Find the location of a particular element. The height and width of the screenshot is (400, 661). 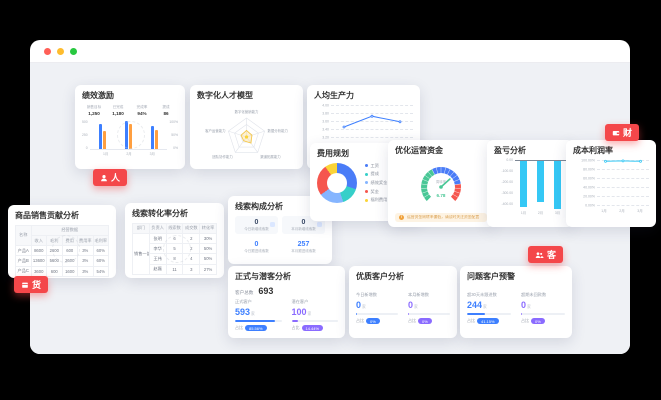

column-header: 毛利 is located at coordinates (54, 240).